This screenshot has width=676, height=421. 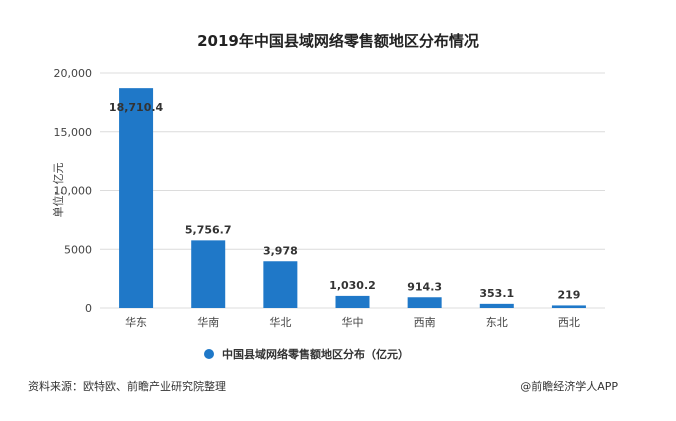 What do you see at coordinates (136, 107) in the screenshot?
I see `data-label: 18,710.4` at bounding box center [136, 107].